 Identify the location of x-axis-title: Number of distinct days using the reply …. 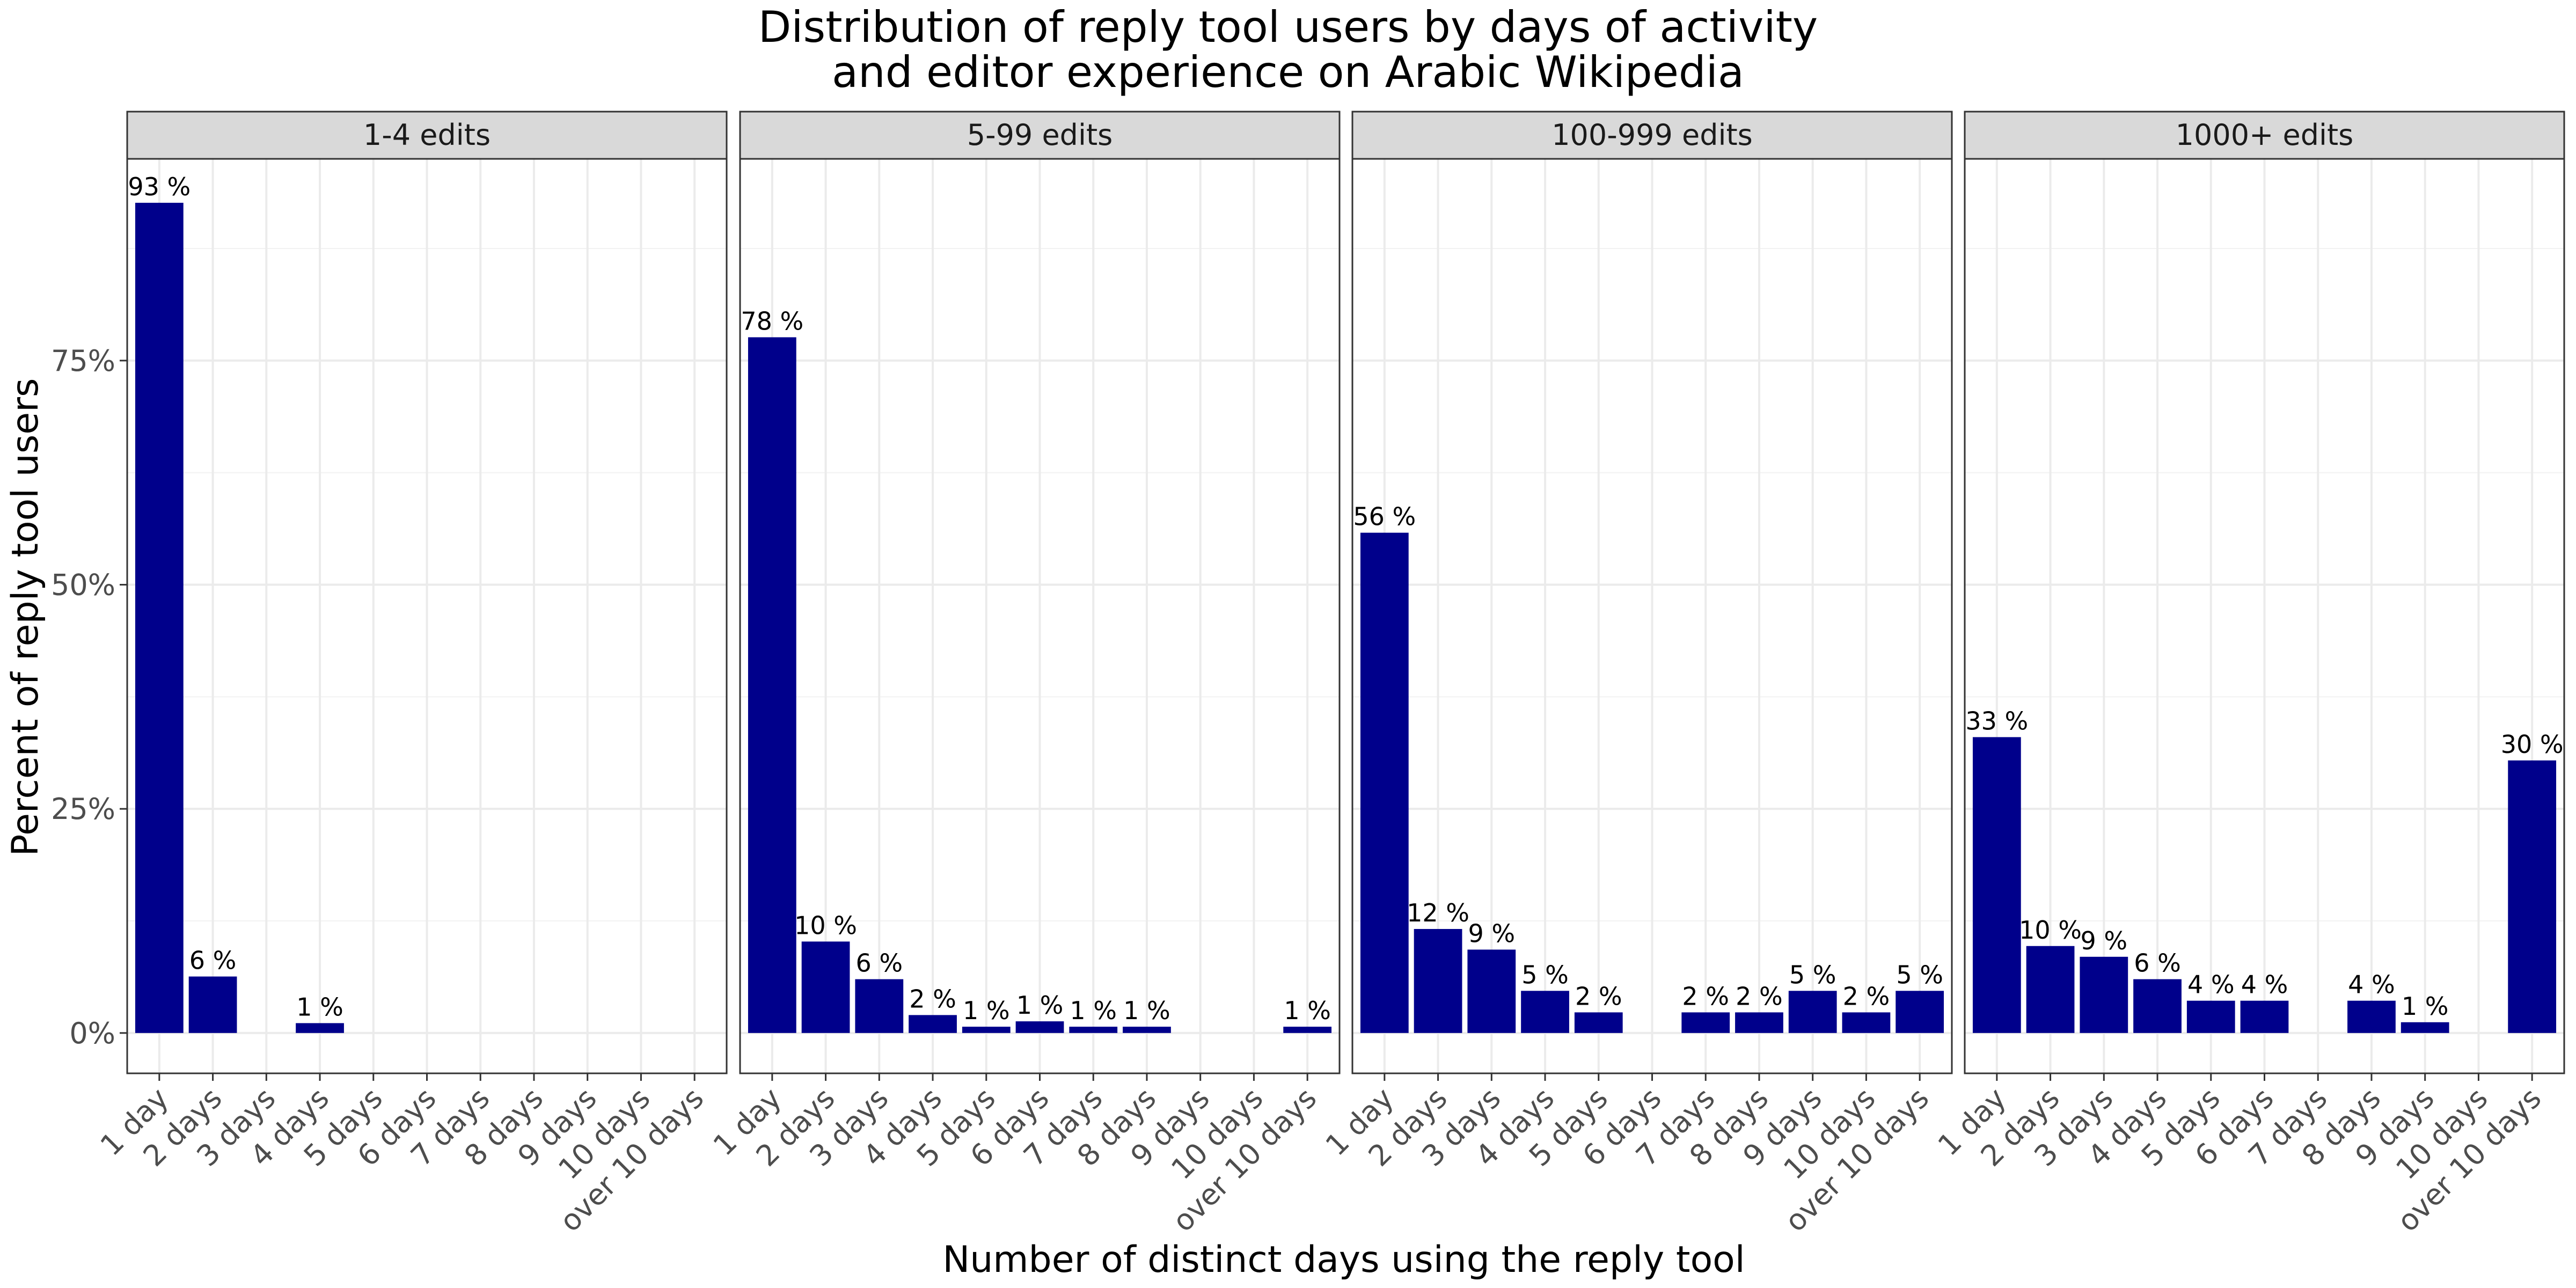
(1343, 1260).